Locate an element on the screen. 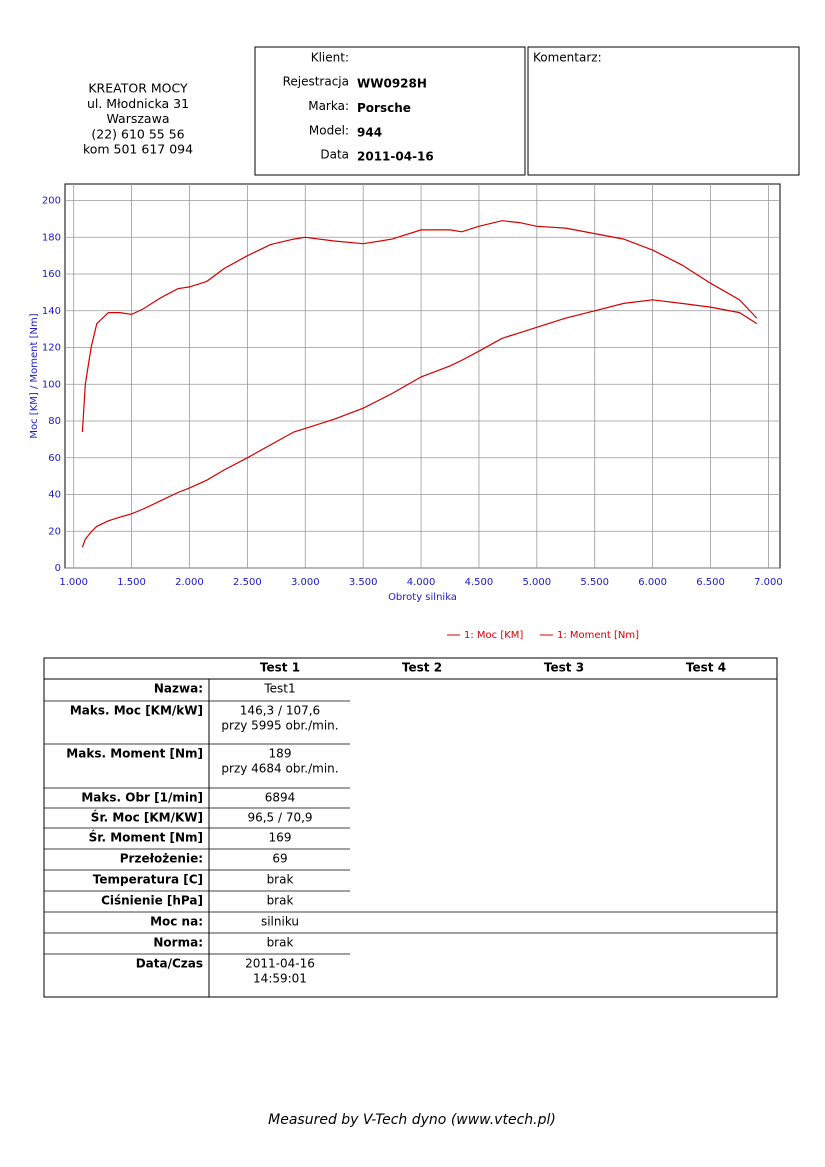  legend-label: 1: Moment [Nm] is located at coordinates (598, 635).